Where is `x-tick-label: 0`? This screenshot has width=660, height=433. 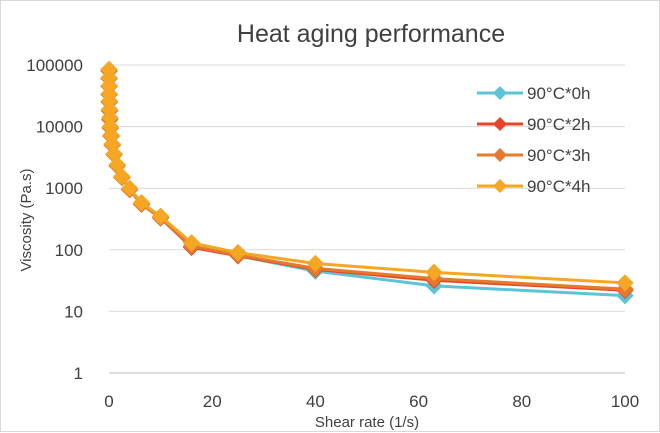
x-tick-label: 0 is located at coordinates (108, 401).